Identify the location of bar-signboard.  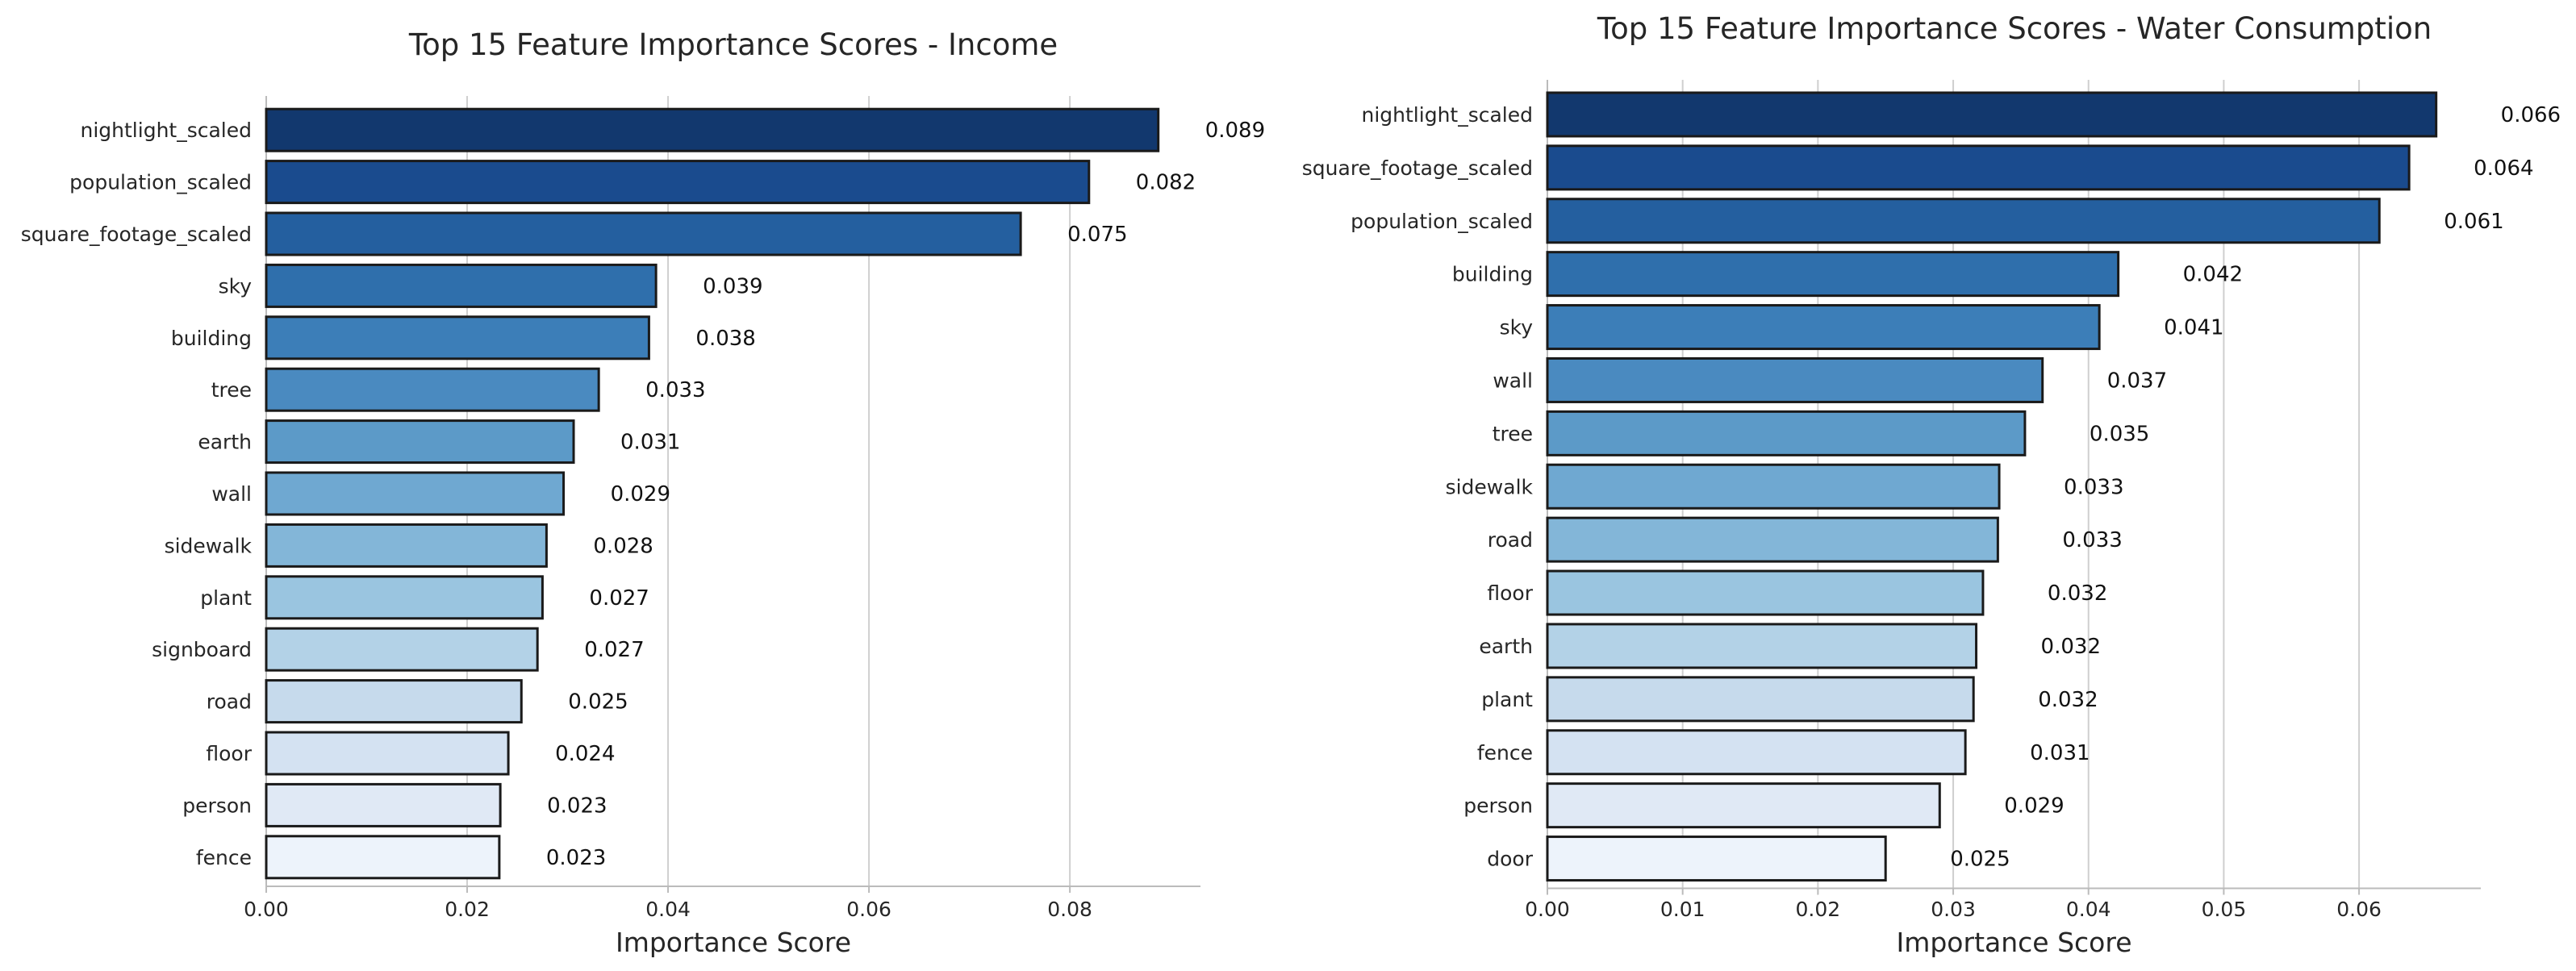
(402, 650).